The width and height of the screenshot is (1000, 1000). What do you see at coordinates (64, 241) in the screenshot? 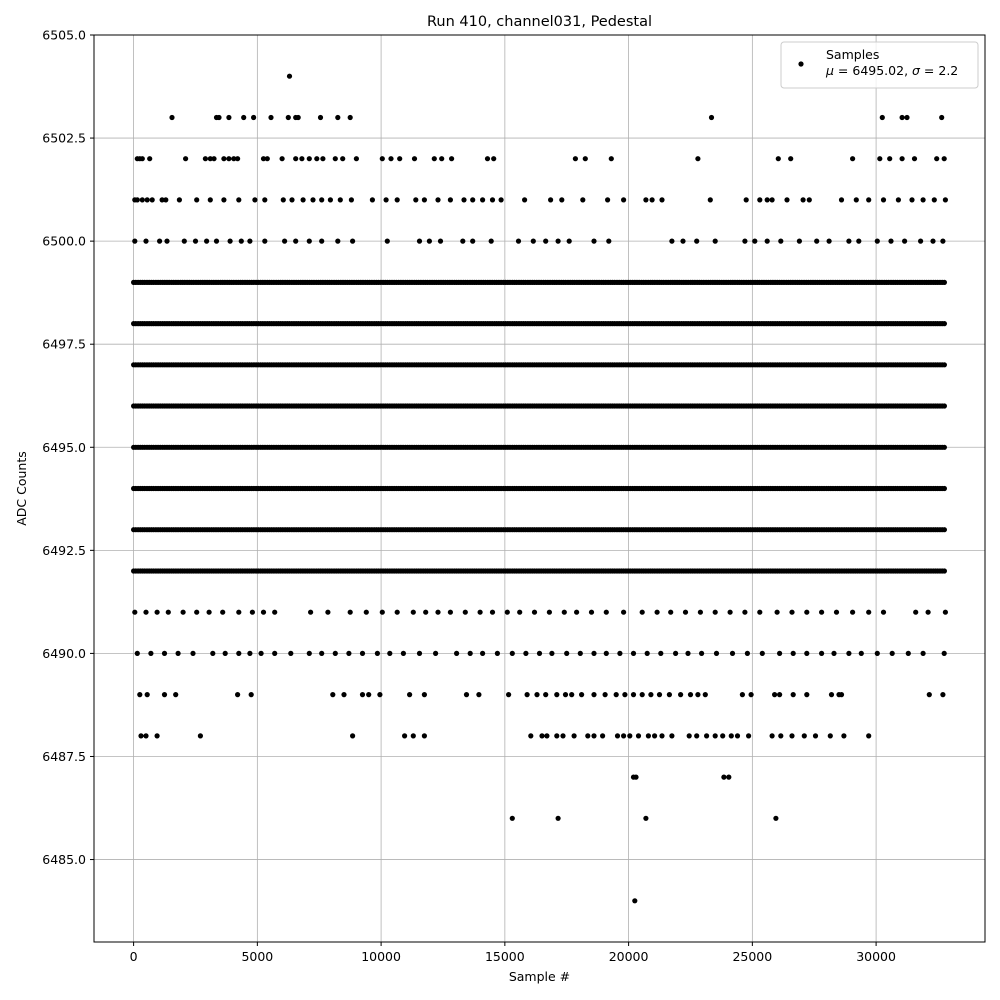
I see `y-tick-label: 6500.0` at bounding box center [64, 241].